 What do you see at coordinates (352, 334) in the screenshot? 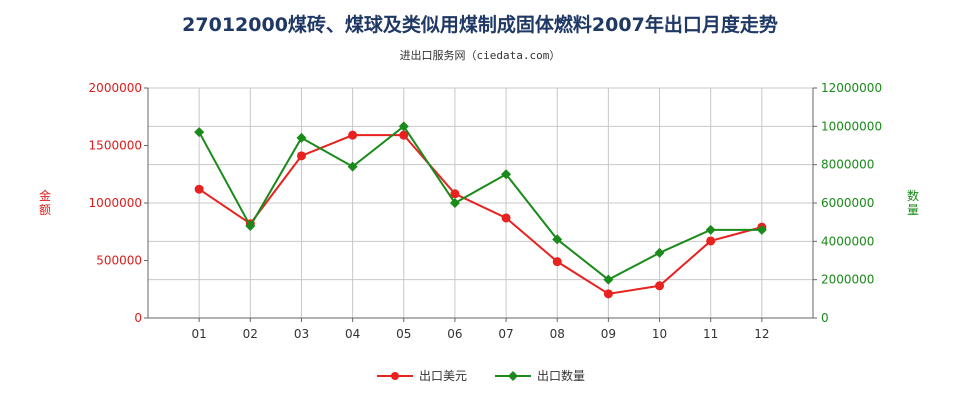
I see `x-tick-label: 04` at bounding box center [352, 334].